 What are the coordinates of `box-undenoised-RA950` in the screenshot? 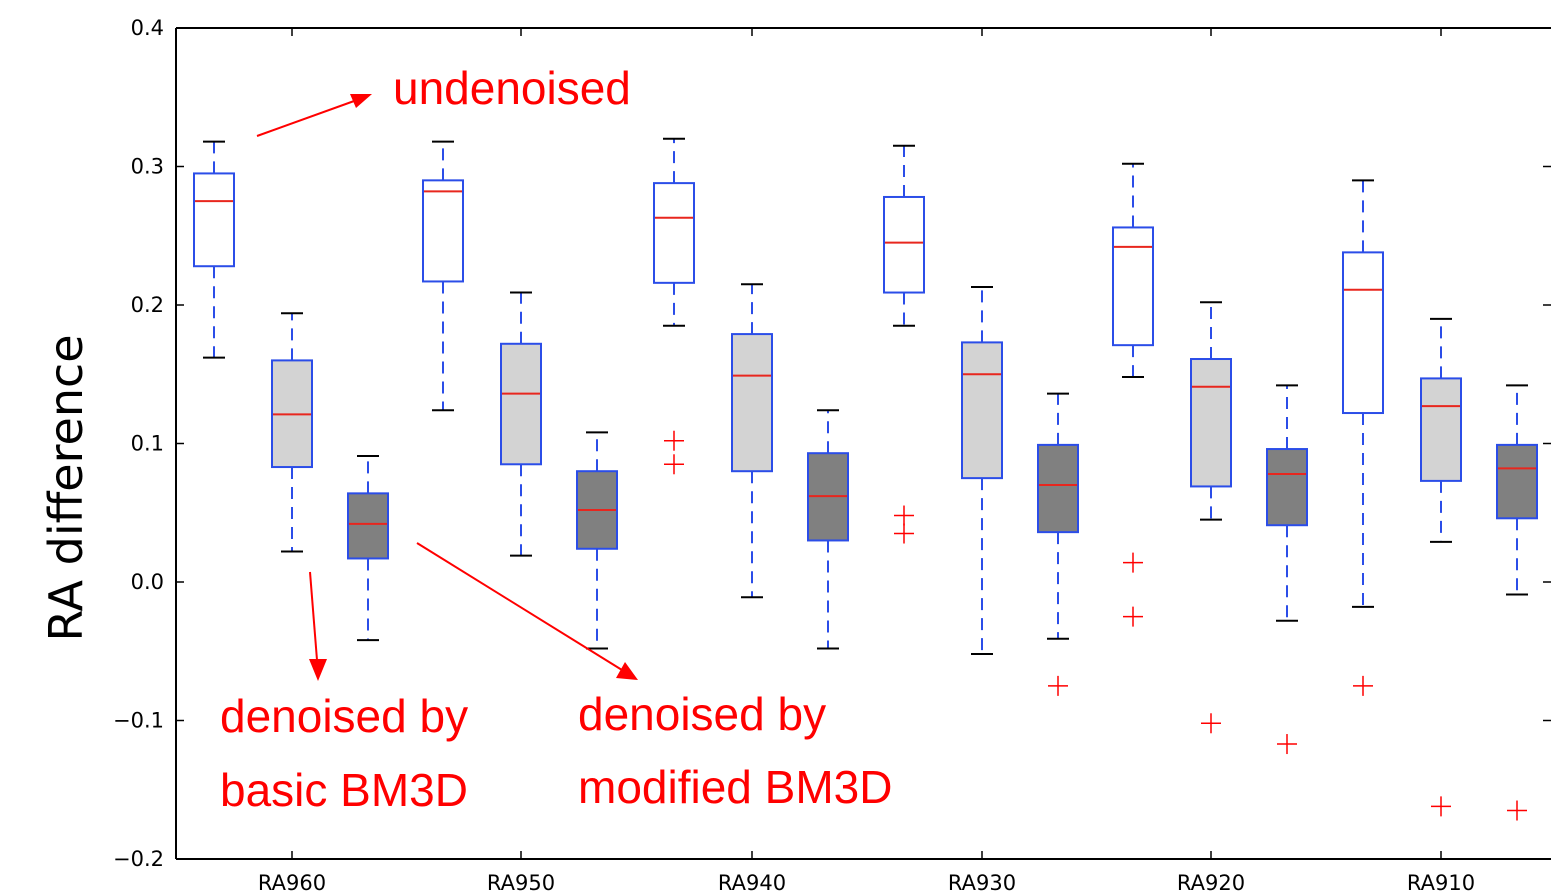 It's located at (443, 276).